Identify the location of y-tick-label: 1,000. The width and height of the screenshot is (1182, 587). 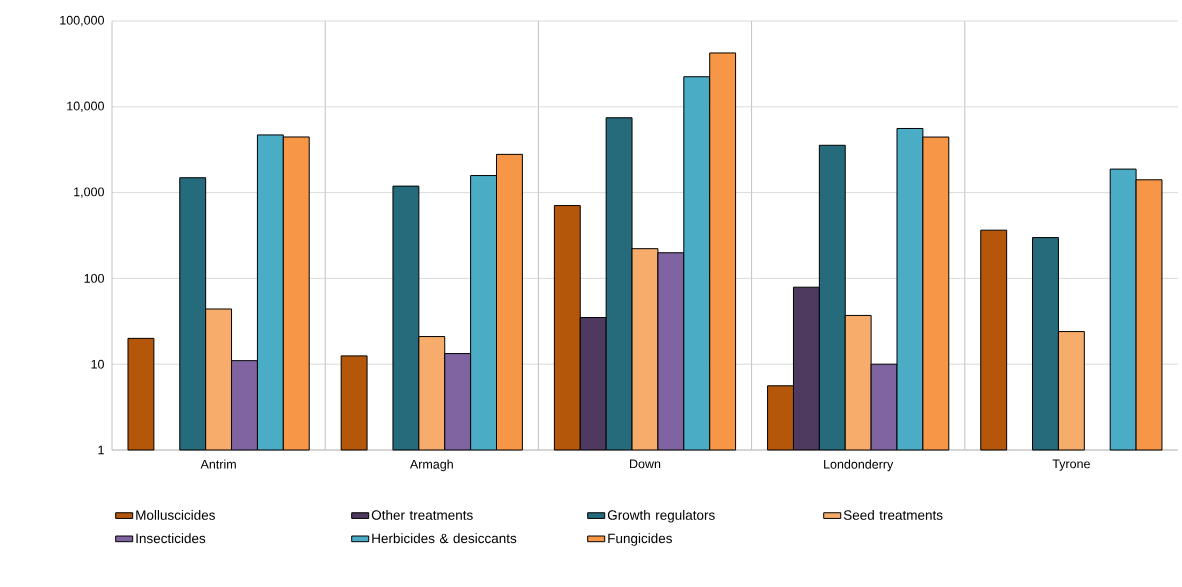
(89, 192).